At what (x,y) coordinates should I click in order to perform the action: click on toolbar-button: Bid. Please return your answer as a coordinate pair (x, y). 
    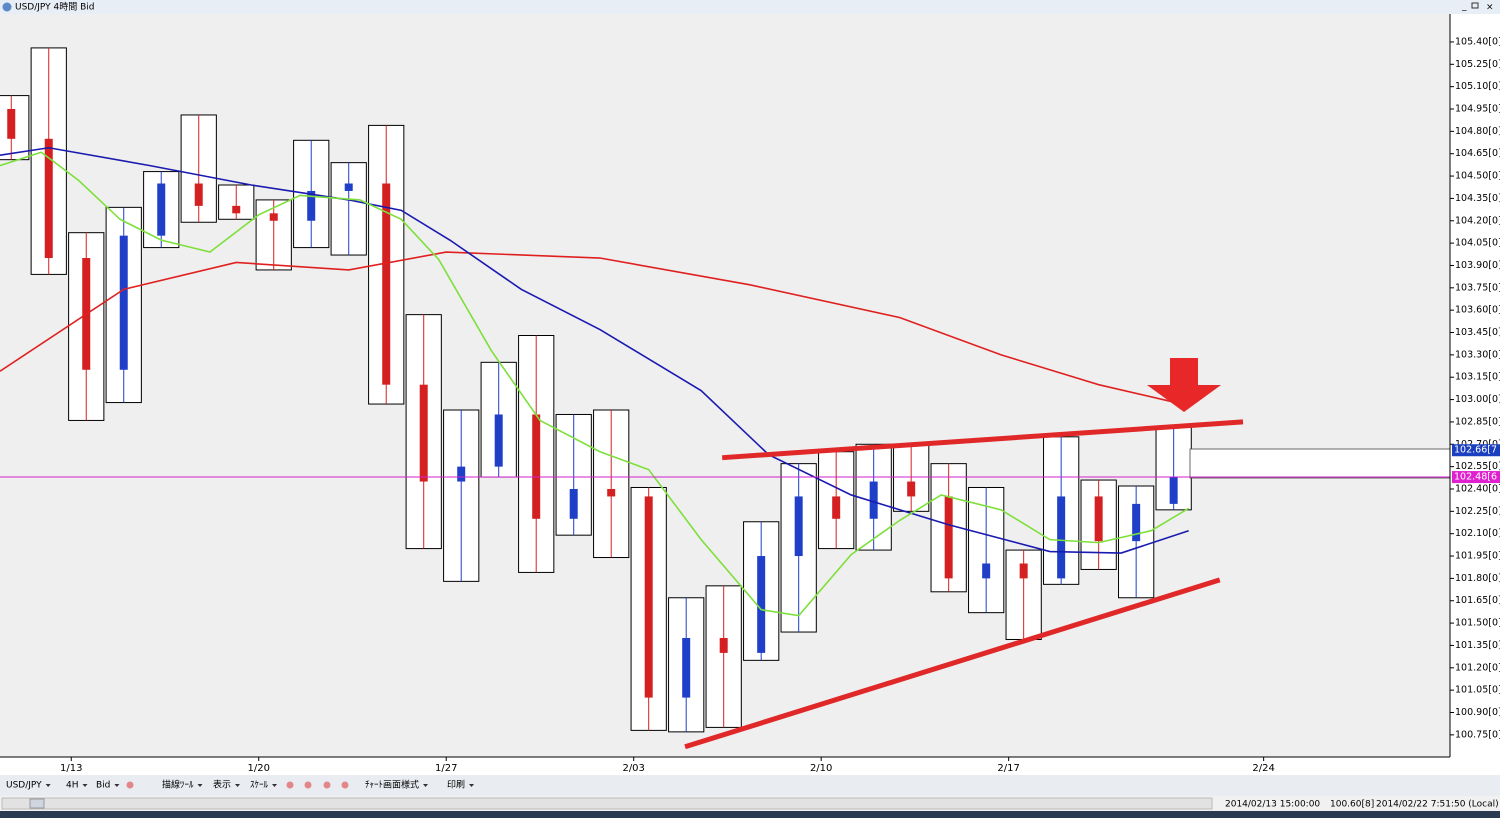
    Looking at the image, I should click on (103, 786).